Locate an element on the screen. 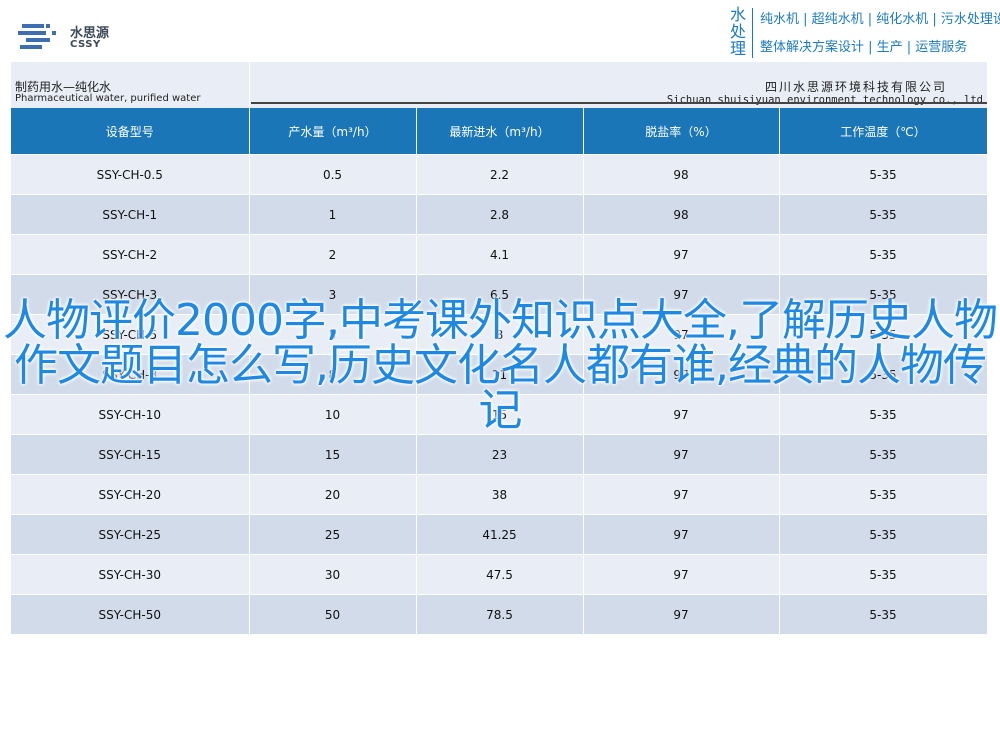 The width and height of the screenshot is (1000, 749). cell-inflow: 41.25 is located at coordinates (500, 534).